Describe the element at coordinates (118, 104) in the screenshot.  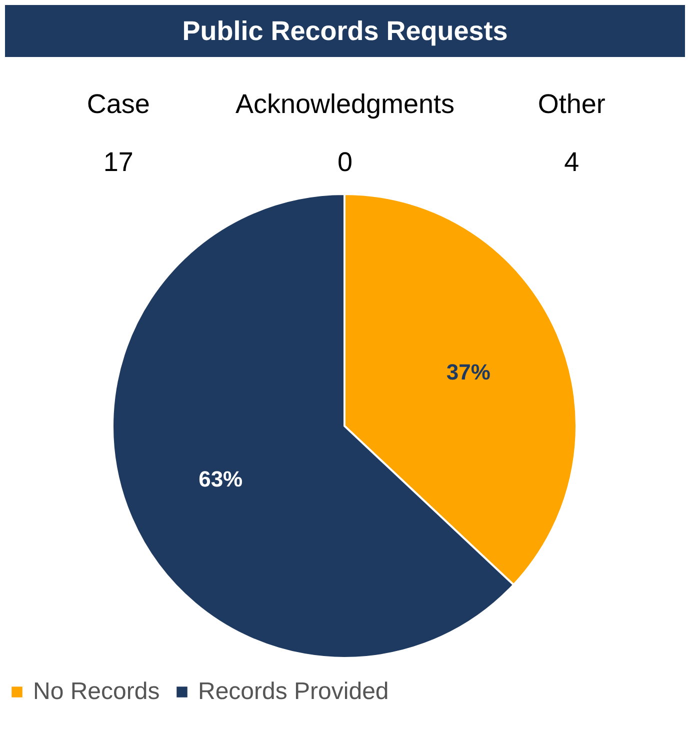
I see `category-label: Case` at that location.